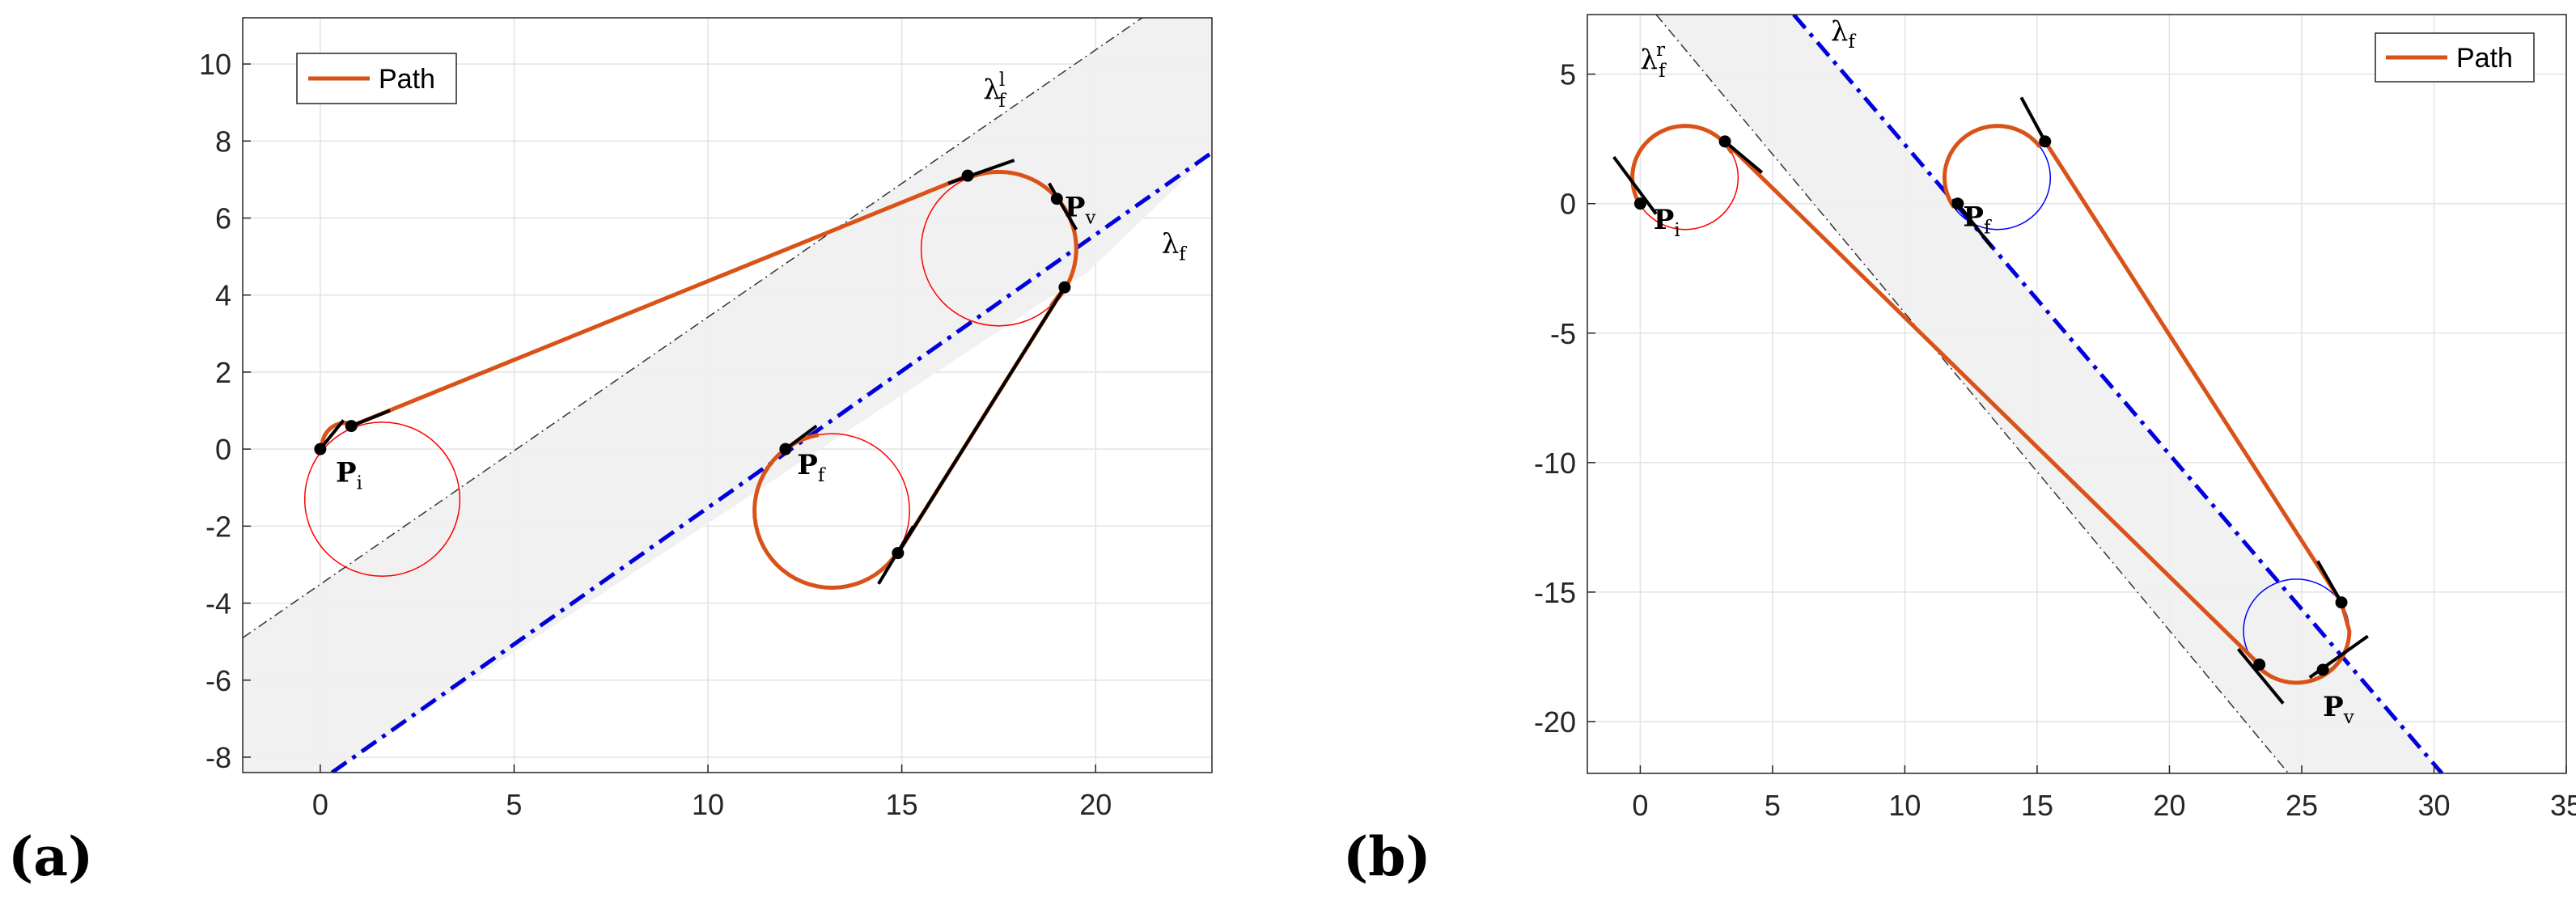 This screenshot has height=902, width=2576. Describe the element at coordinates (1660, 50) in the screenshot. I see `lambda-sup: r` at that location.